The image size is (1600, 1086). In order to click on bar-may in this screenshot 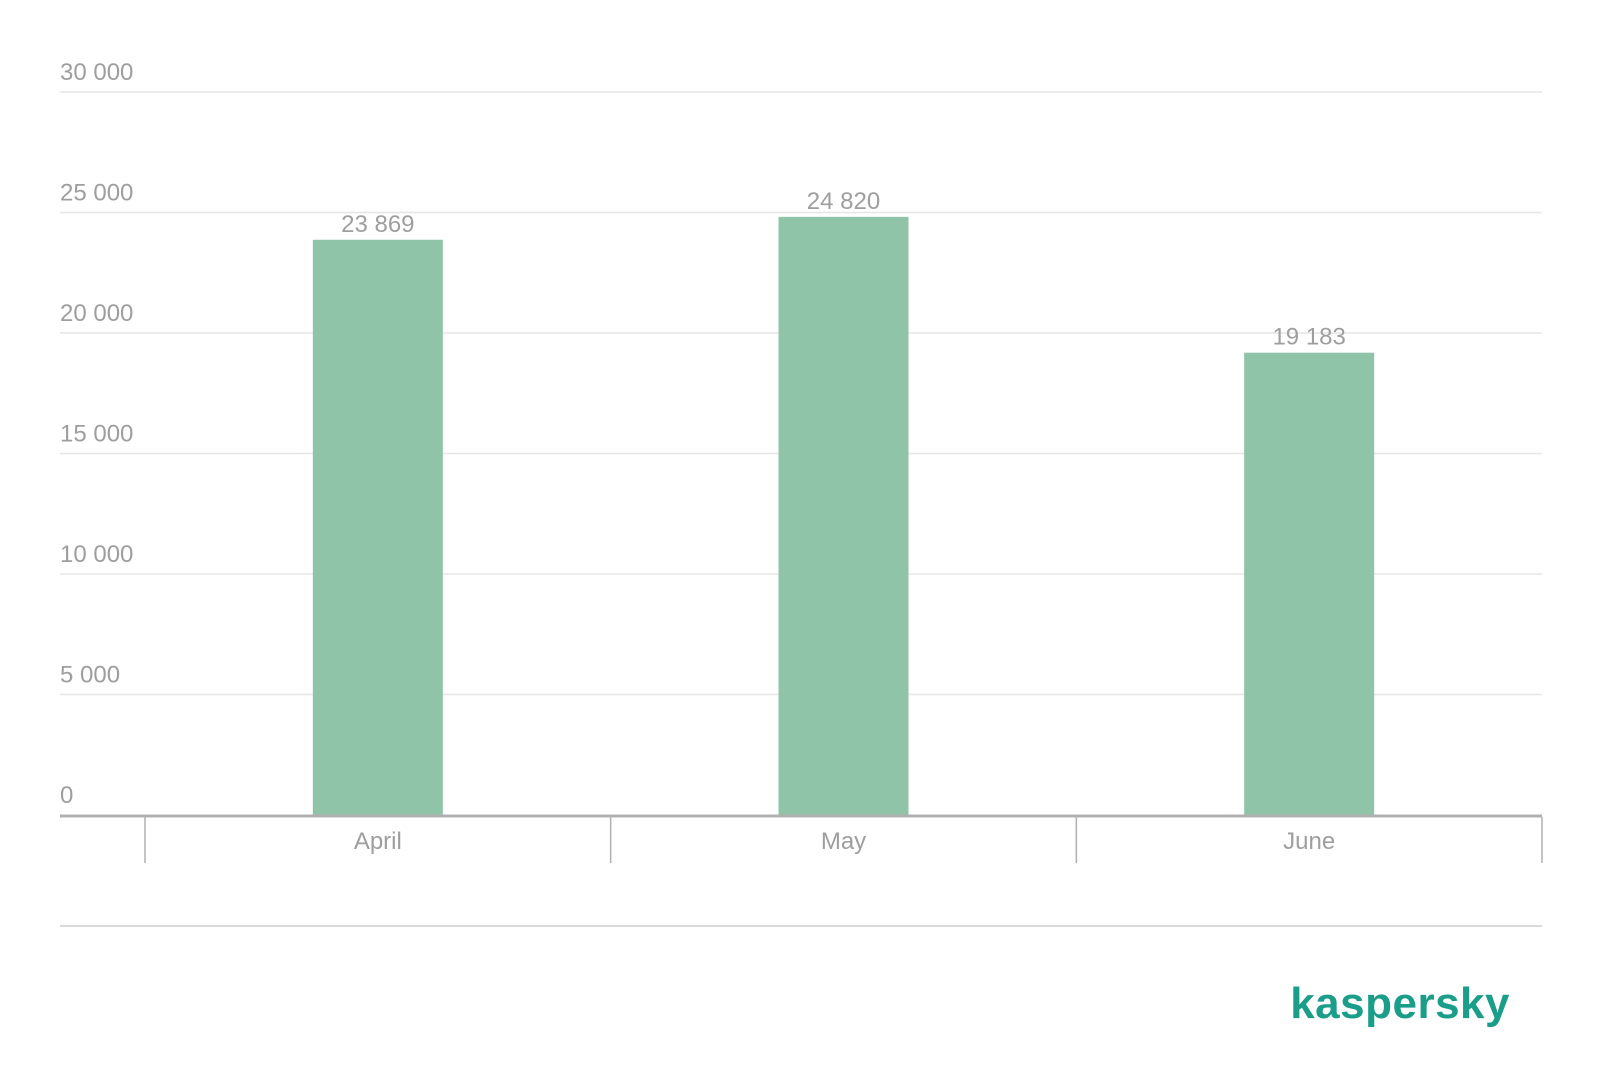, I will do `click(843, 515)`.